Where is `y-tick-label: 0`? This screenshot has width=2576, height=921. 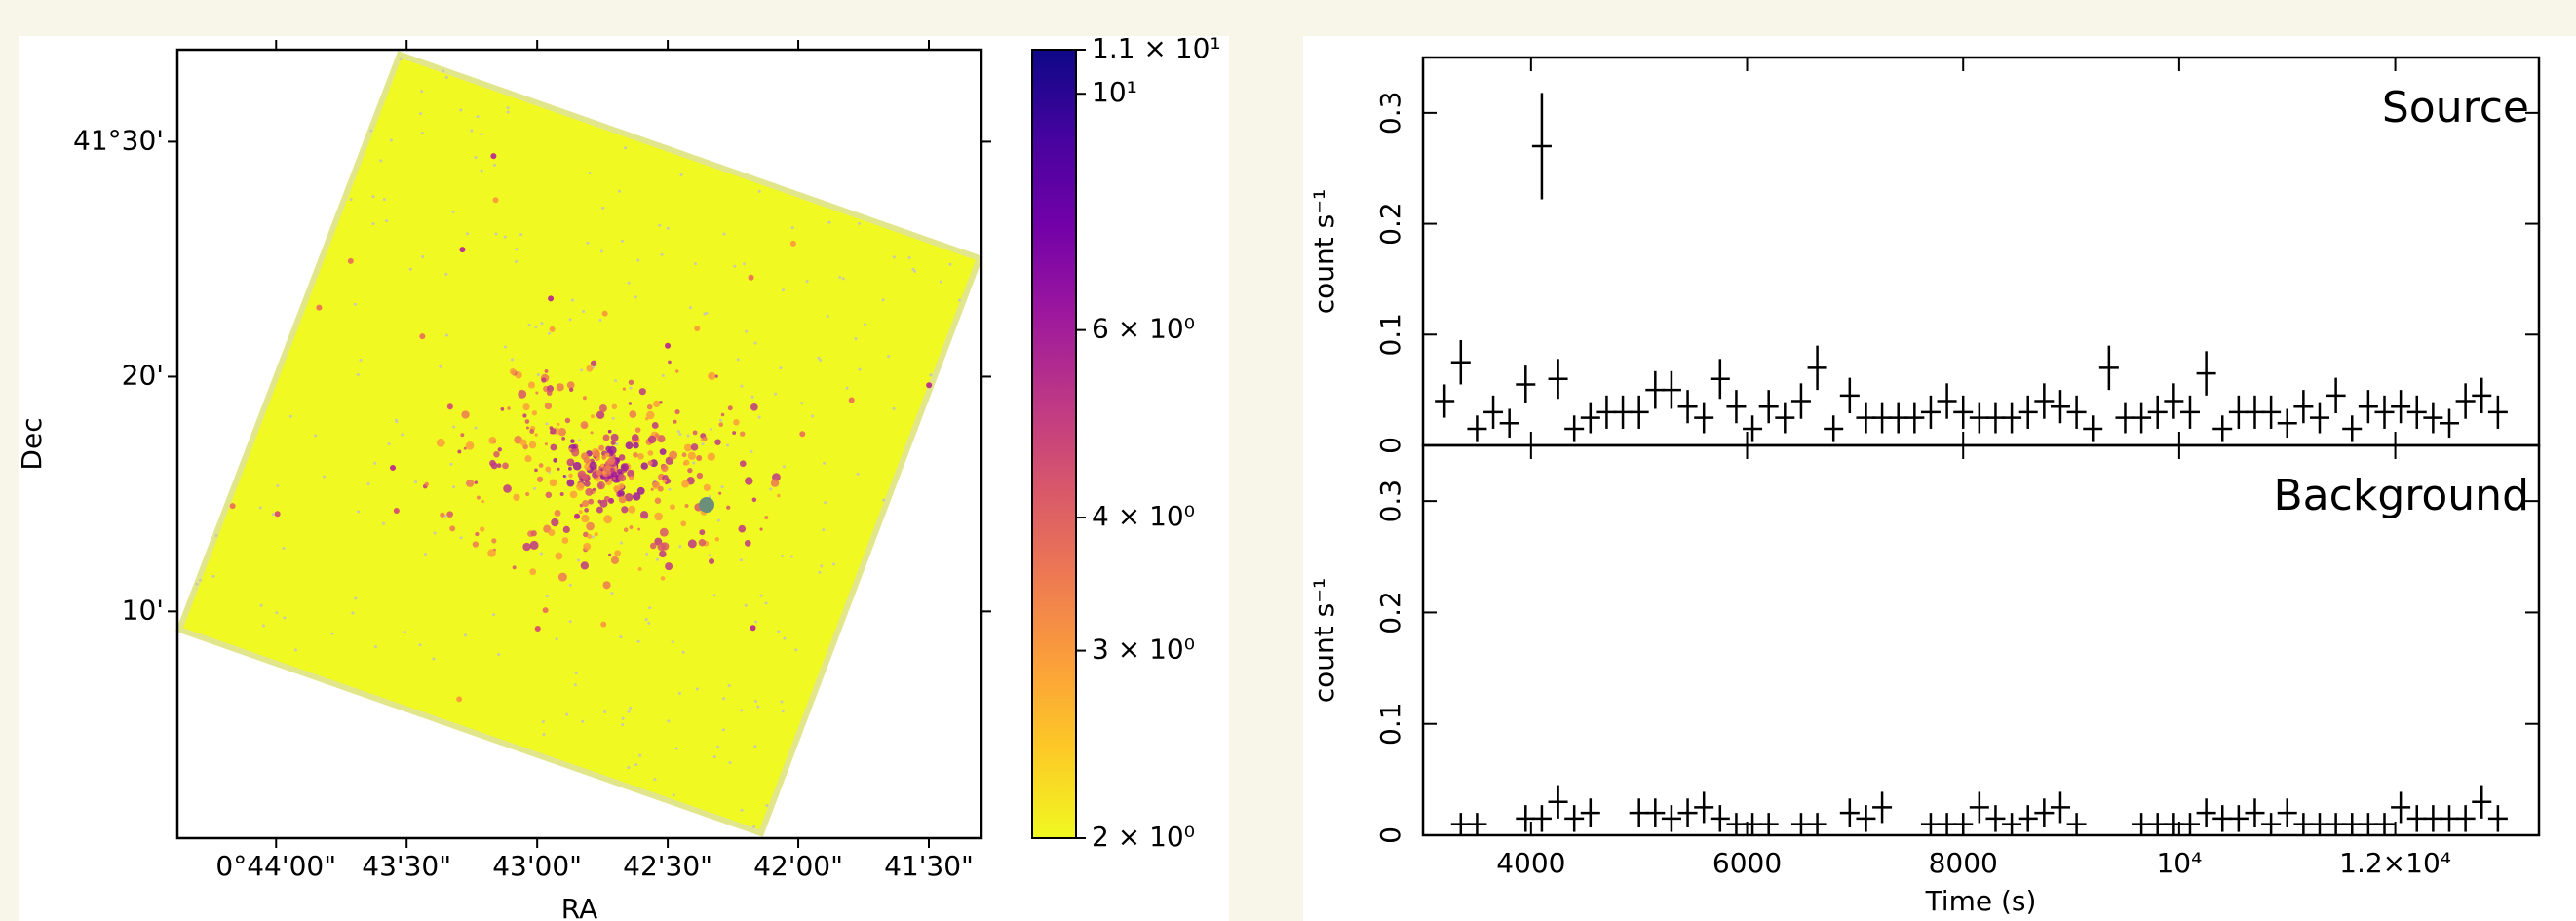
y-tick-label: 0 is located at coordinates (1390, 835).